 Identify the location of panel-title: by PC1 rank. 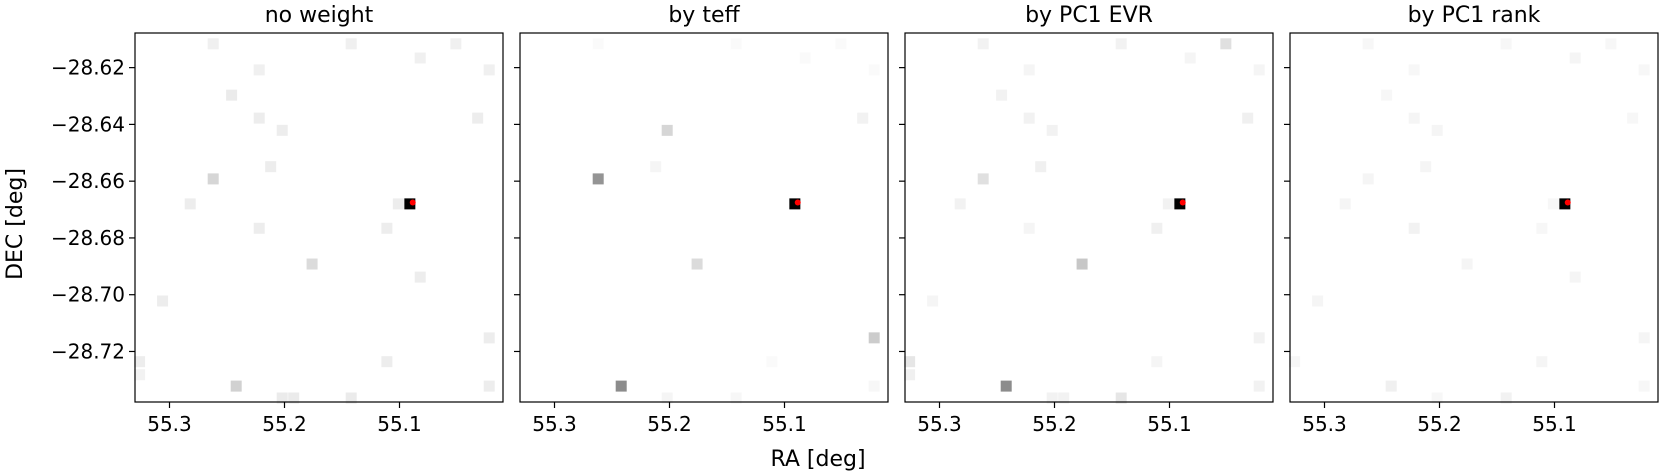
(1474, 15).